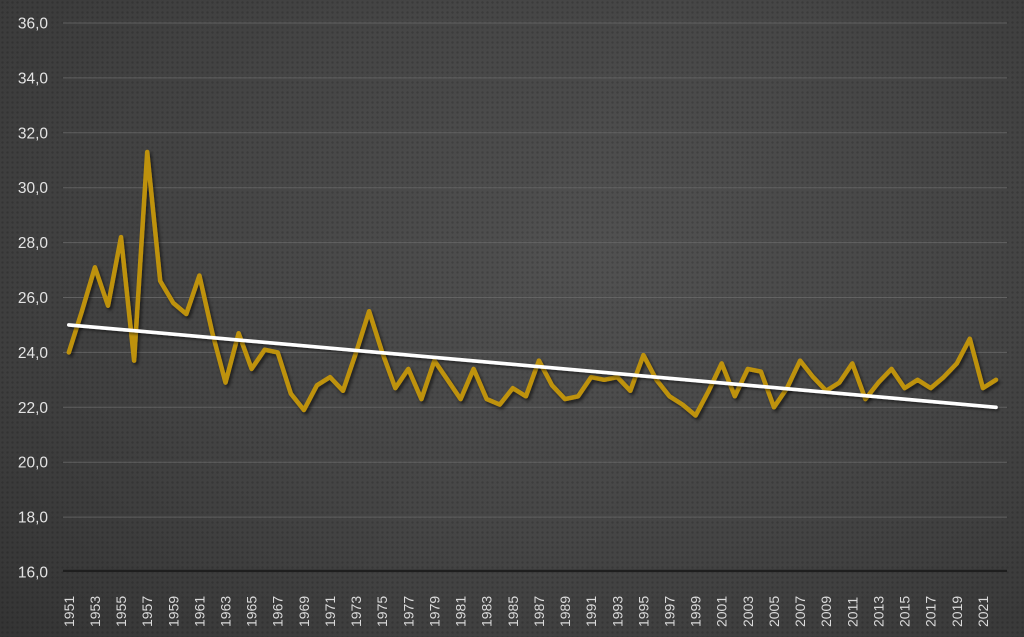 Image resolution: width=1024 pixels, height=637 pixels. I want to click on x-tick-label: 2003, so click(748, 611).